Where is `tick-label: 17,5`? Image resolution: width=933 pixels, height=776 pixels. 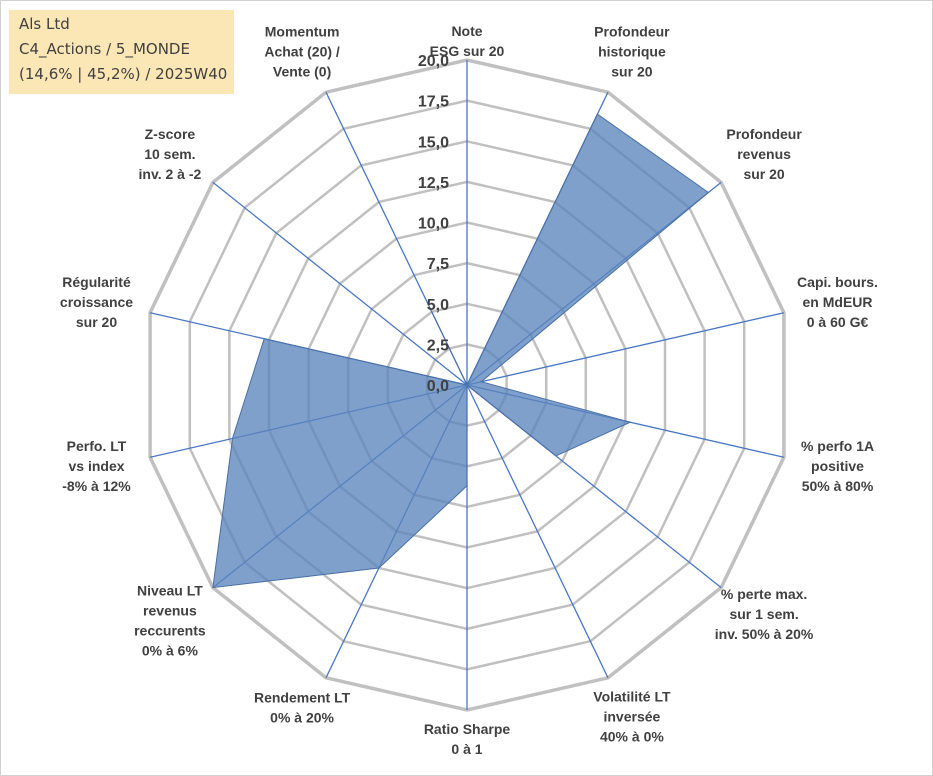
tick-label: 17,5 is located at coordinates (433, 102).